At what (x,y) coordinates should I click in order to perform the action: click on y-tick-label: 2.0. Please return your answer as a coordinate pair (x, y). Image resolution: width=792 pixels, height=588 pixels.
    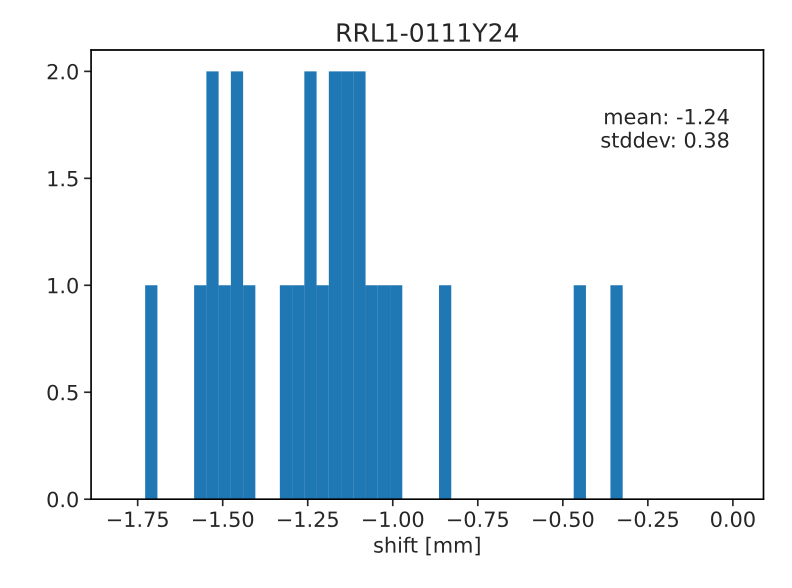
    Looking at the image, I should click on (63, 72).